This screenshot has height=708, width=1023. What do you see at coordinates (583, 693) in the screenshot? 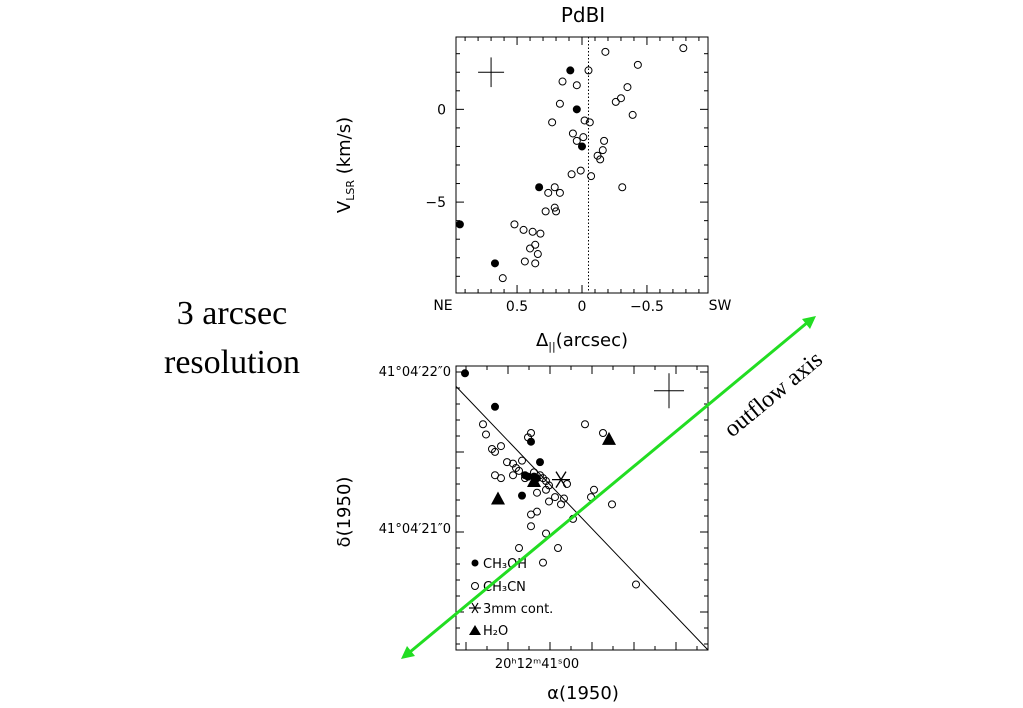
I see `x-axis-label-bottom: α(1950)` at bounding box center [583, 693].